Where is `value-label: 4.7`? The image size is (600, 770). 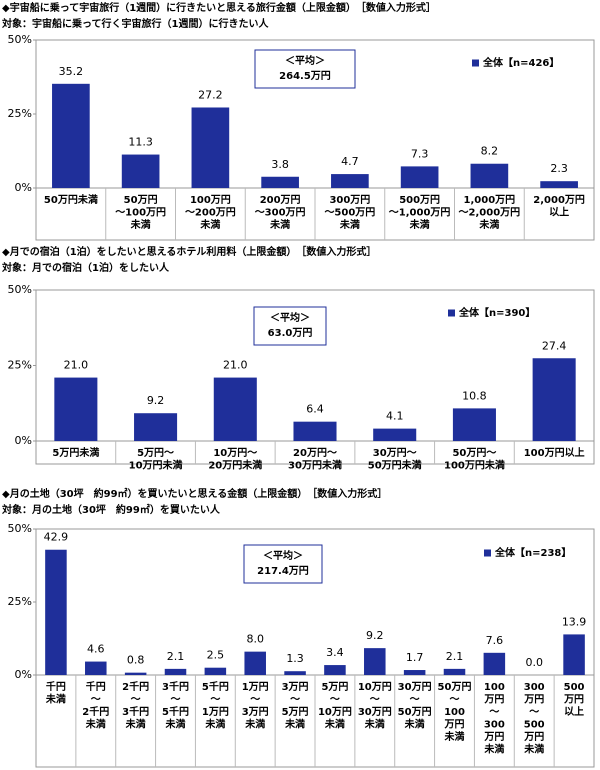 value-label: 4.7 is located at coordinates (350, 161).